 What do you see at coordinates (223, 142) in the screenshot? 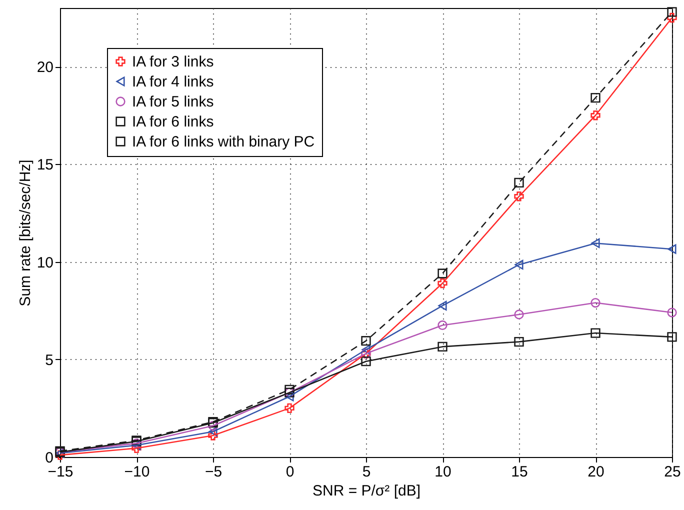
I see `legend-label: IA for 6 links with binary PC` at bounding box center [223, 142].